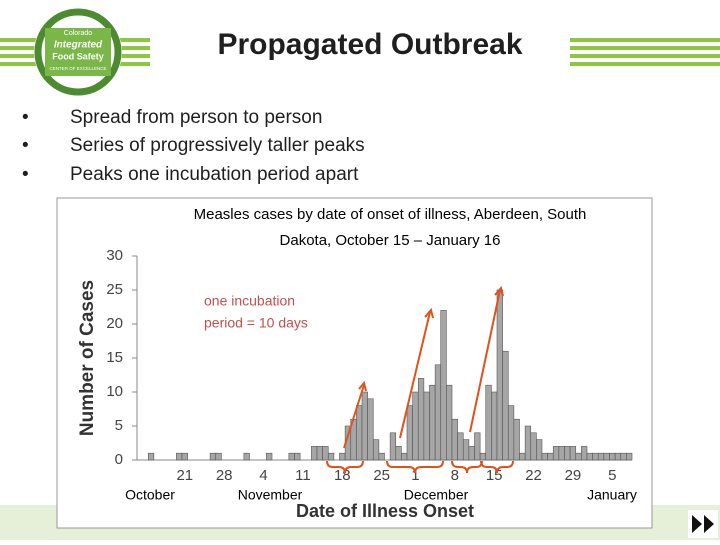  What do you see at coordinates (612, 495) in the screenshot?
I see `month-label: January` at bounding box center [612, 495].